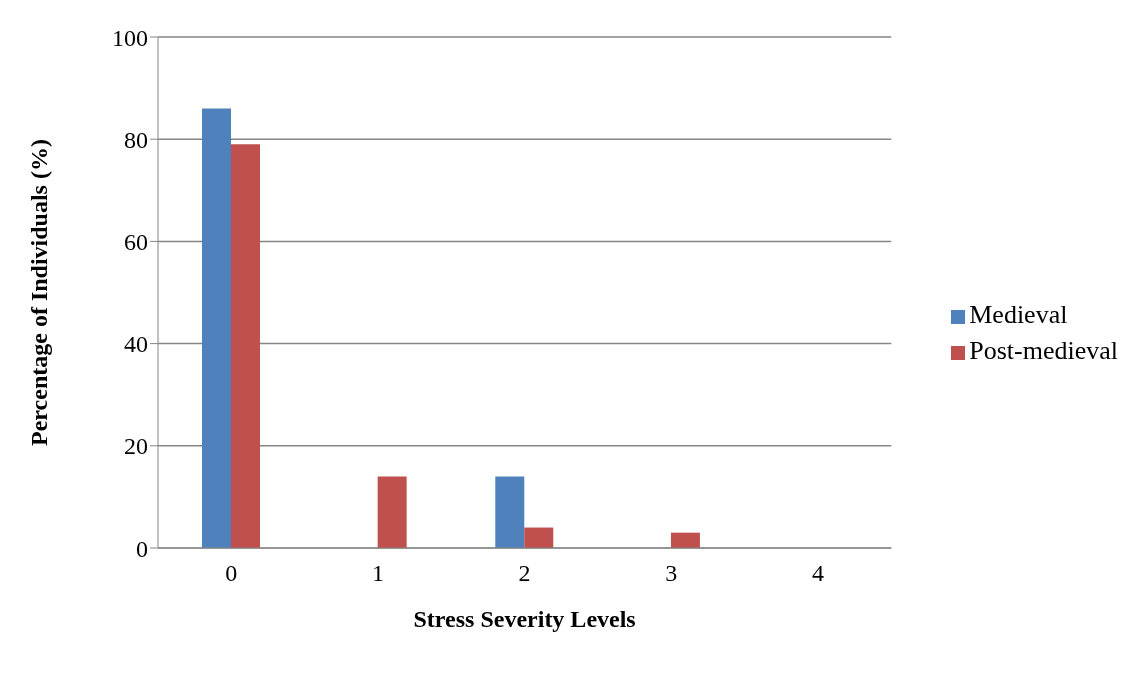  What do you see at coordinates (817, 573) in the screenshot?
I see `x-tick-label: 4` at bounding box center [817, 573].